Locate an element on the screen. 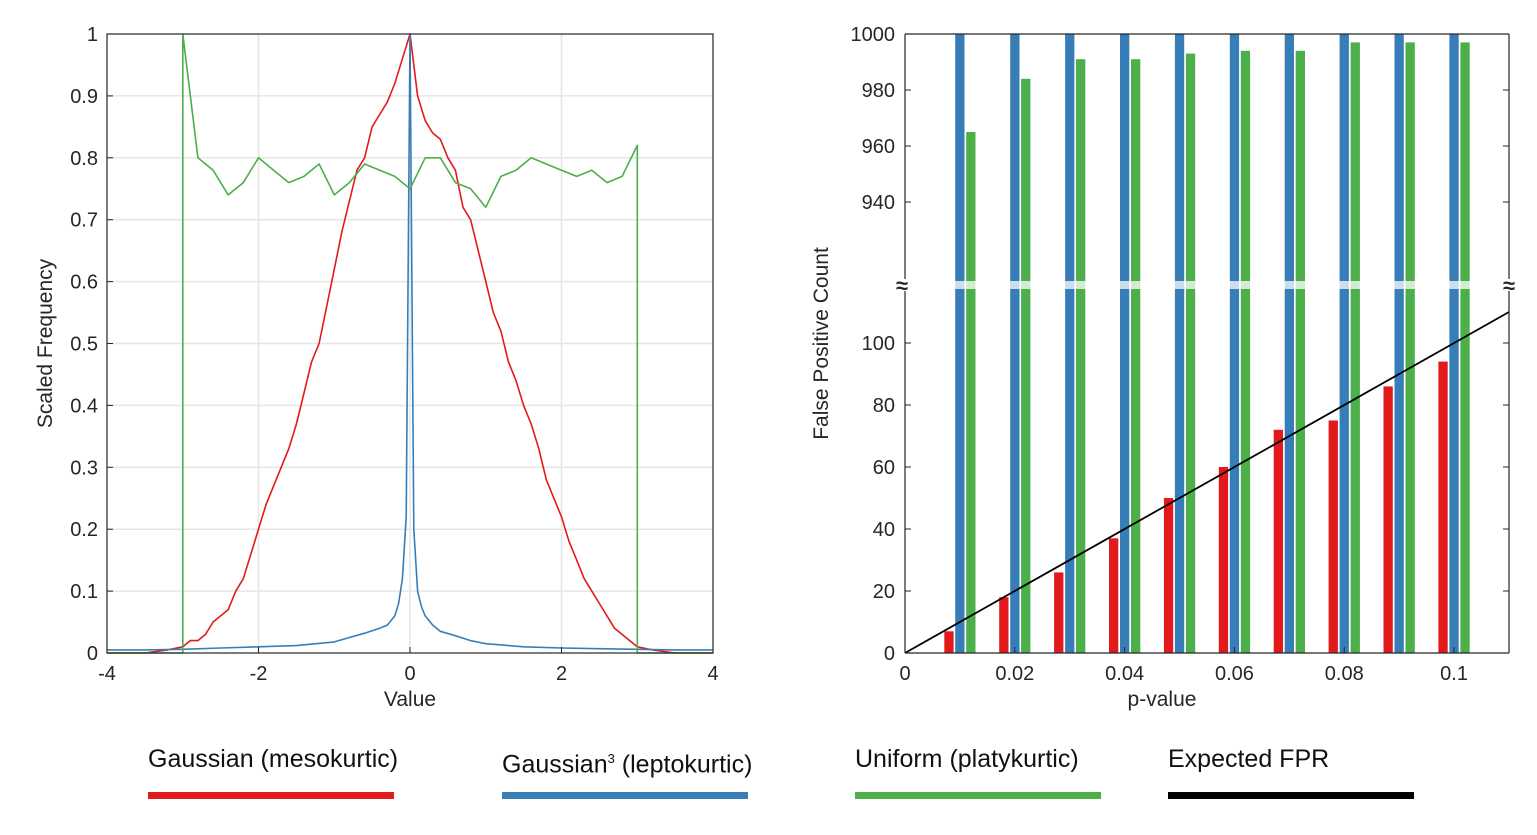  legend-item-uniform: Uniform (platykurtic) is located at coordinates (978, 768).